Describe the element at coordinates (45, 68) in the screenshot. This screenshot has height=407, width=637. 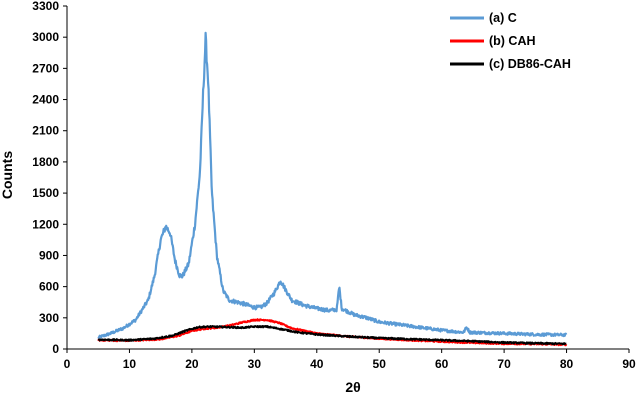
I see `y-tick-label: 2700` at that location.